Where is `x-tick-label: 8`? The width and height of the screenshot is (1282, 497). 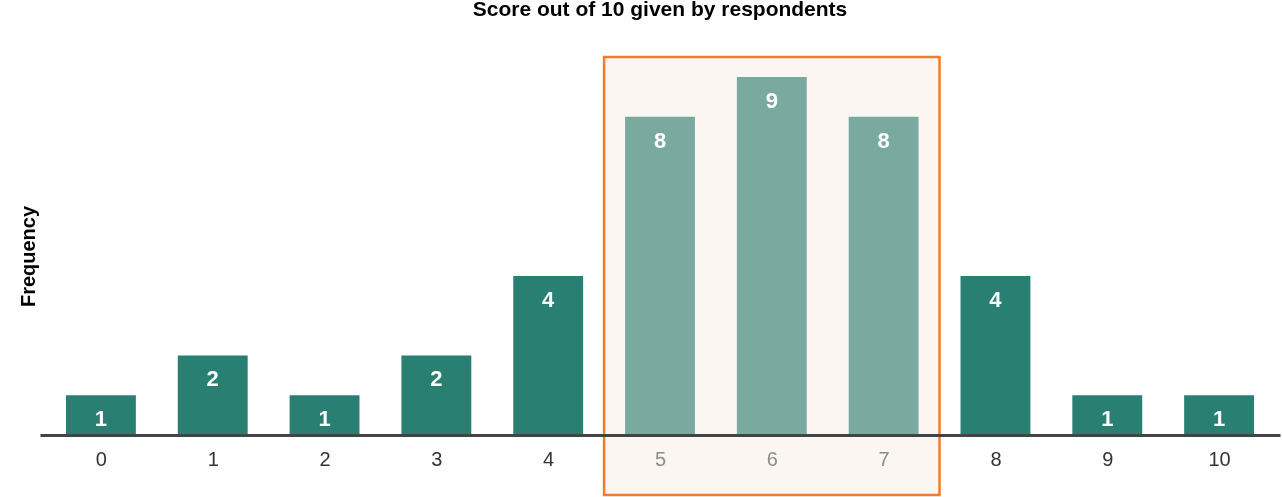 x-tick-label: 8 is located at coordinates (996, 458).